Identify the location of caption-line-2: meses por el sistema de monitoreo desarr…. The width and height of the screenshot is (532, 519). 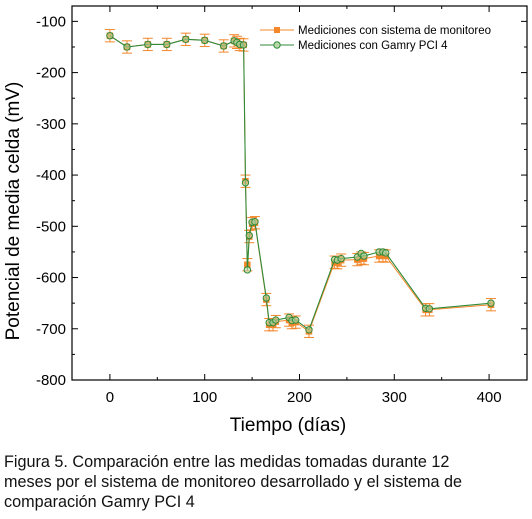
(233, 482).